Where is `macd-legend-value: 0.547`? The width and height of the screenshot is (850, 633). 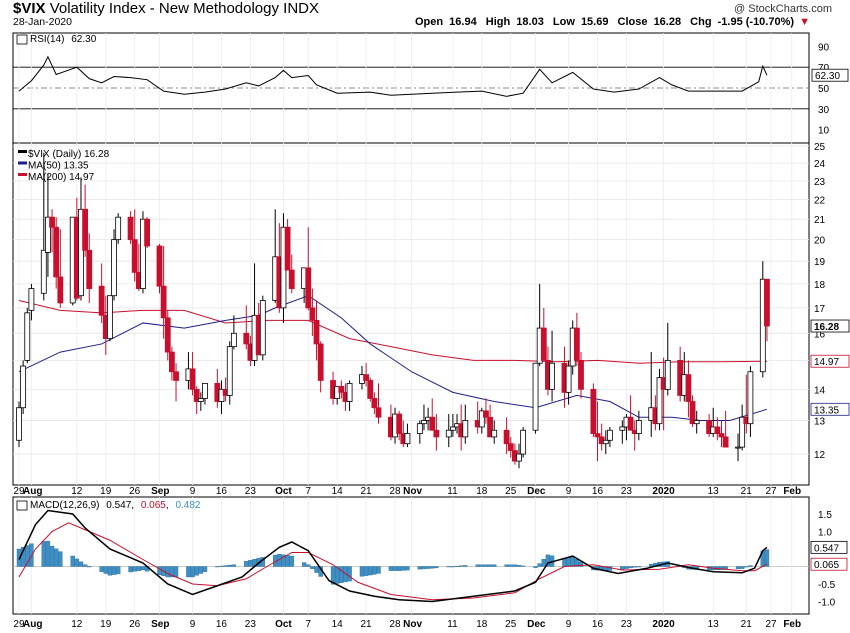
macd-legend-value: 0.547 is located at coordinates (118, 505).